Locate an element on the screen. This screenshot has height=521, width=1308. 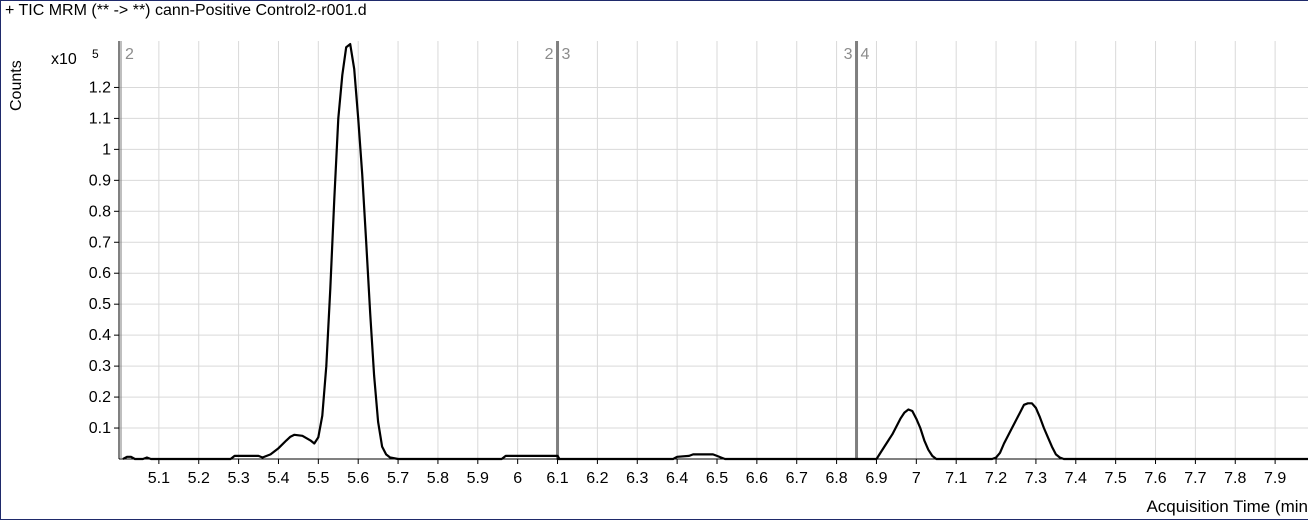
x-tick-label: 7.8 is located at coordinates (1235, 478).